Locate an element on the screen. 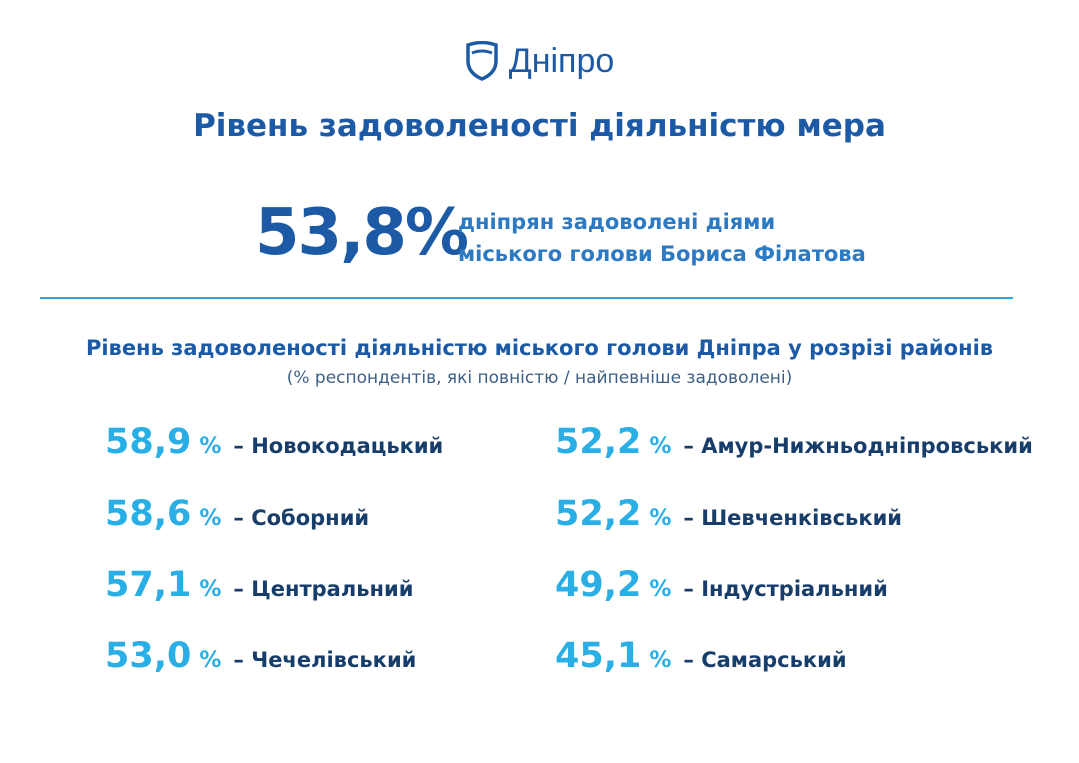 Image resolution: width=1079 pixels, height=763 pixels. district-row: 52,2% – Амур-Нижньодніпровський is located at coordinates (794, 442).